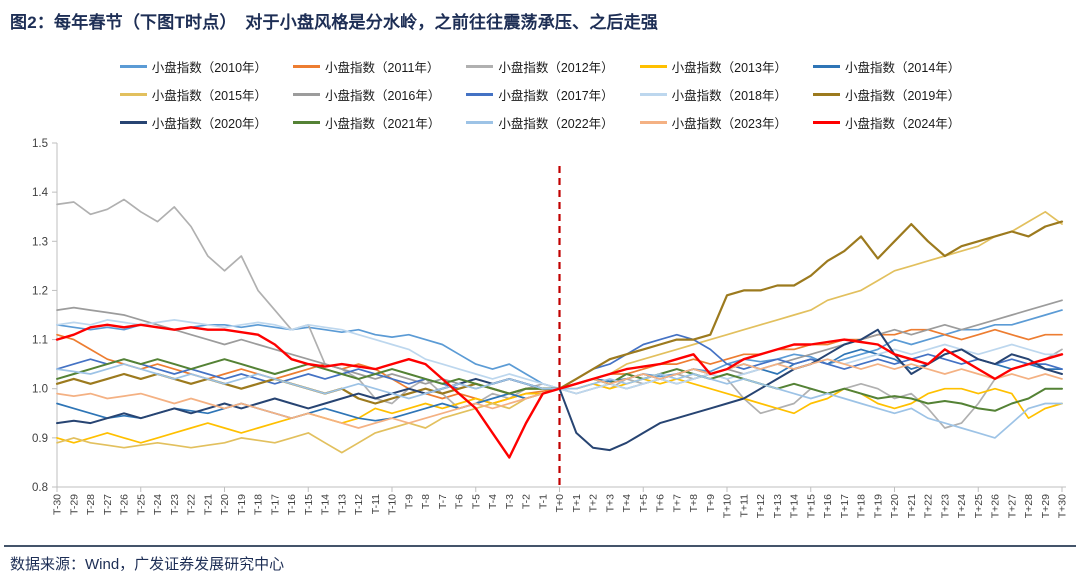 The image size is (1080, 581). What do you see at coordinates (1046, 506) in the screenshot?
I see `x-tick-label: T+29` at bounding box center [1046, 506].